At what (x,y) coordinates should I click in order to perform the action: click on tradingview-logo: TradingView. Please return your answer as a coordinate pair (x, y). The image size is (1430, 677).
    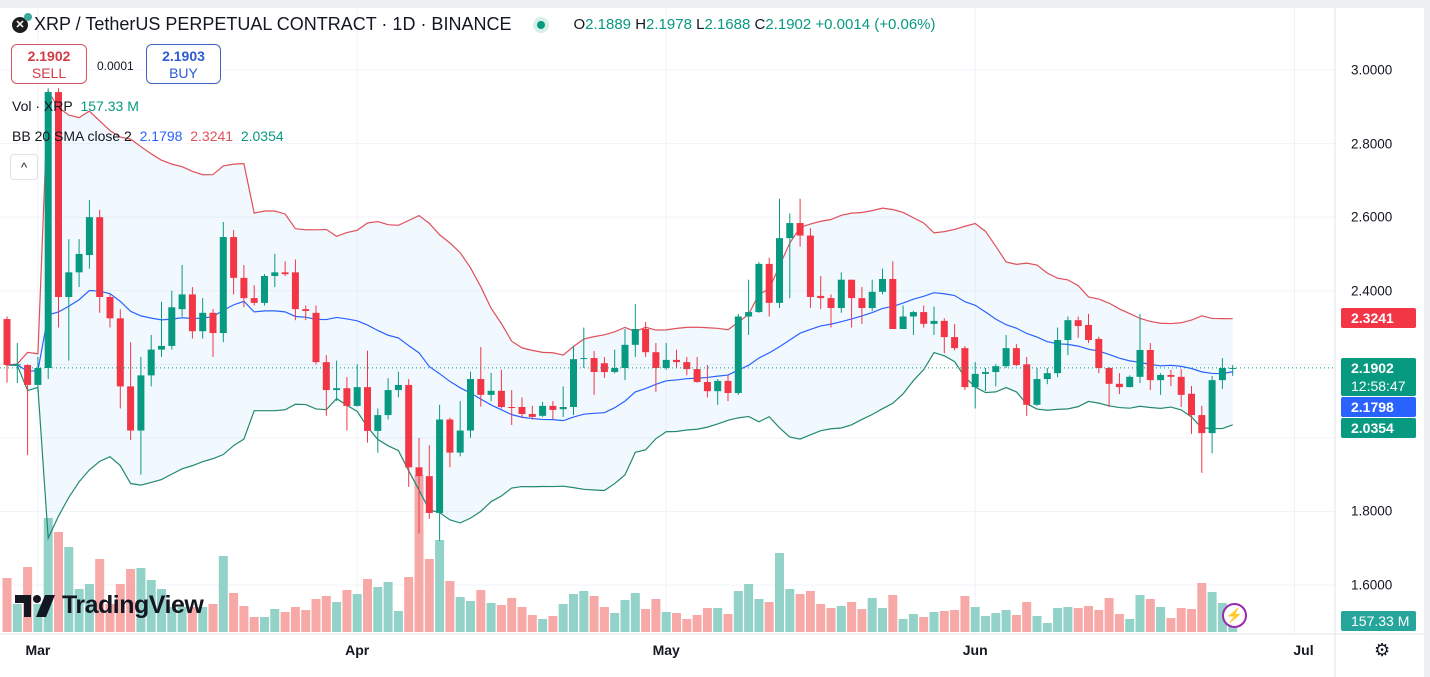
    Looking at the image, I should click on (109, 605).